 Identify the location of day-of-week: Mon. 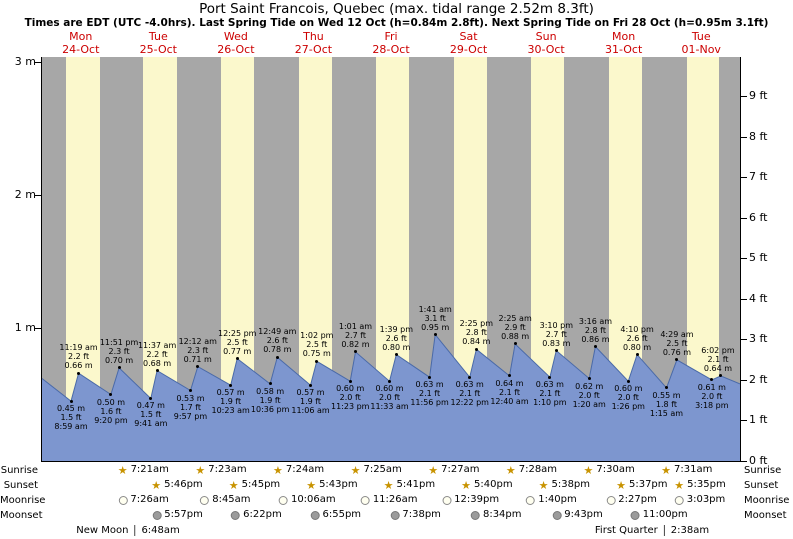
(624, 36).